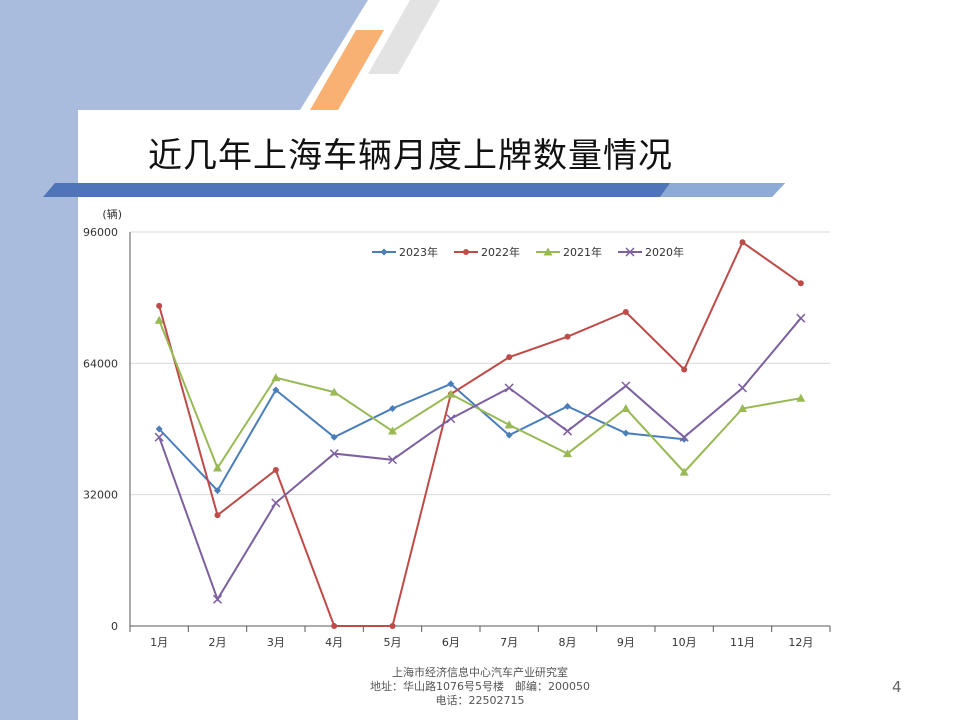 This screenshot has height=720, width=960. I want to click on footer-org: 上海市经济信息中心汽车产业研究室, so click(480, 672).